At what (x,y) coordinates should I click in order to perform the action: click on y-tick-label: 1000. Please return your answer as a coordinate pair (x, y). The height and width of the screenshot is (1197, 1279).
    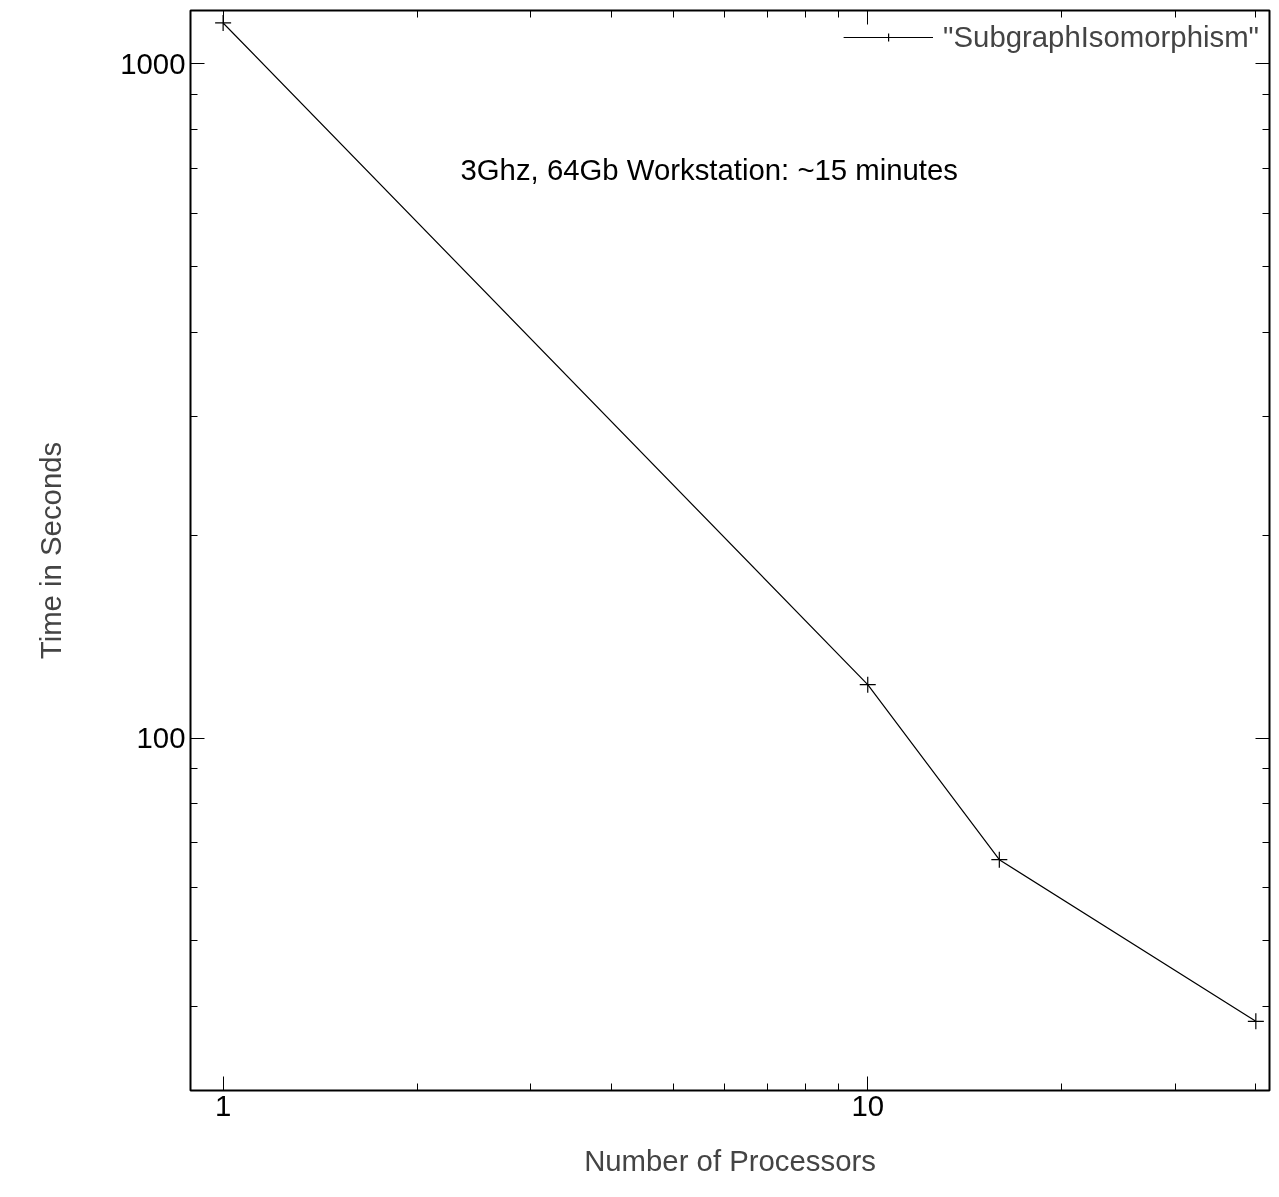
    Looking at the image, I should click on (153, 63).